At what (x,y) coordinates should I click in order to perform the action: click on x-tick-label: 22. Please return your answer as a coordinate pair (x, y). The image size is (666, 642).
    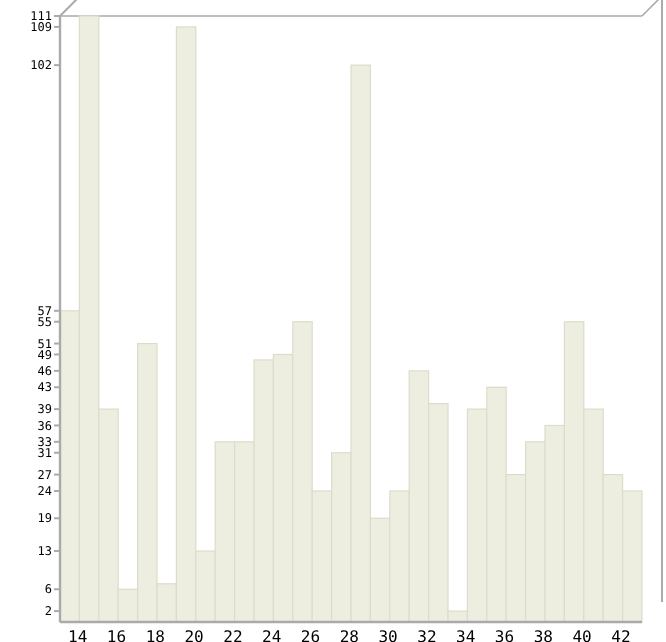
    Looking at the image, I should click on (233, 635).